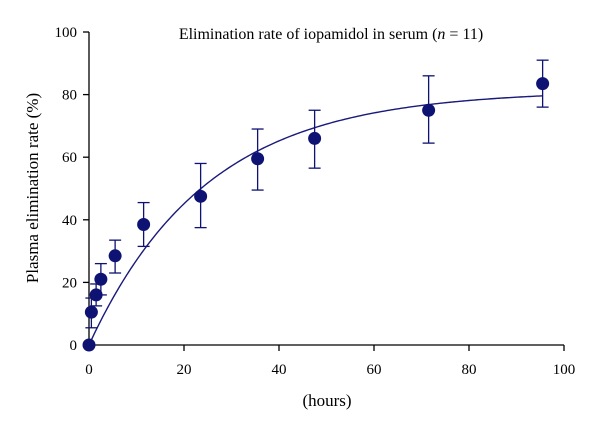 Image resolution: width=600 pixels, height=430 pixels. Describe the element at coordinates (69, 96) in the screenshot. I see `y-tick-label: 80` at that location.